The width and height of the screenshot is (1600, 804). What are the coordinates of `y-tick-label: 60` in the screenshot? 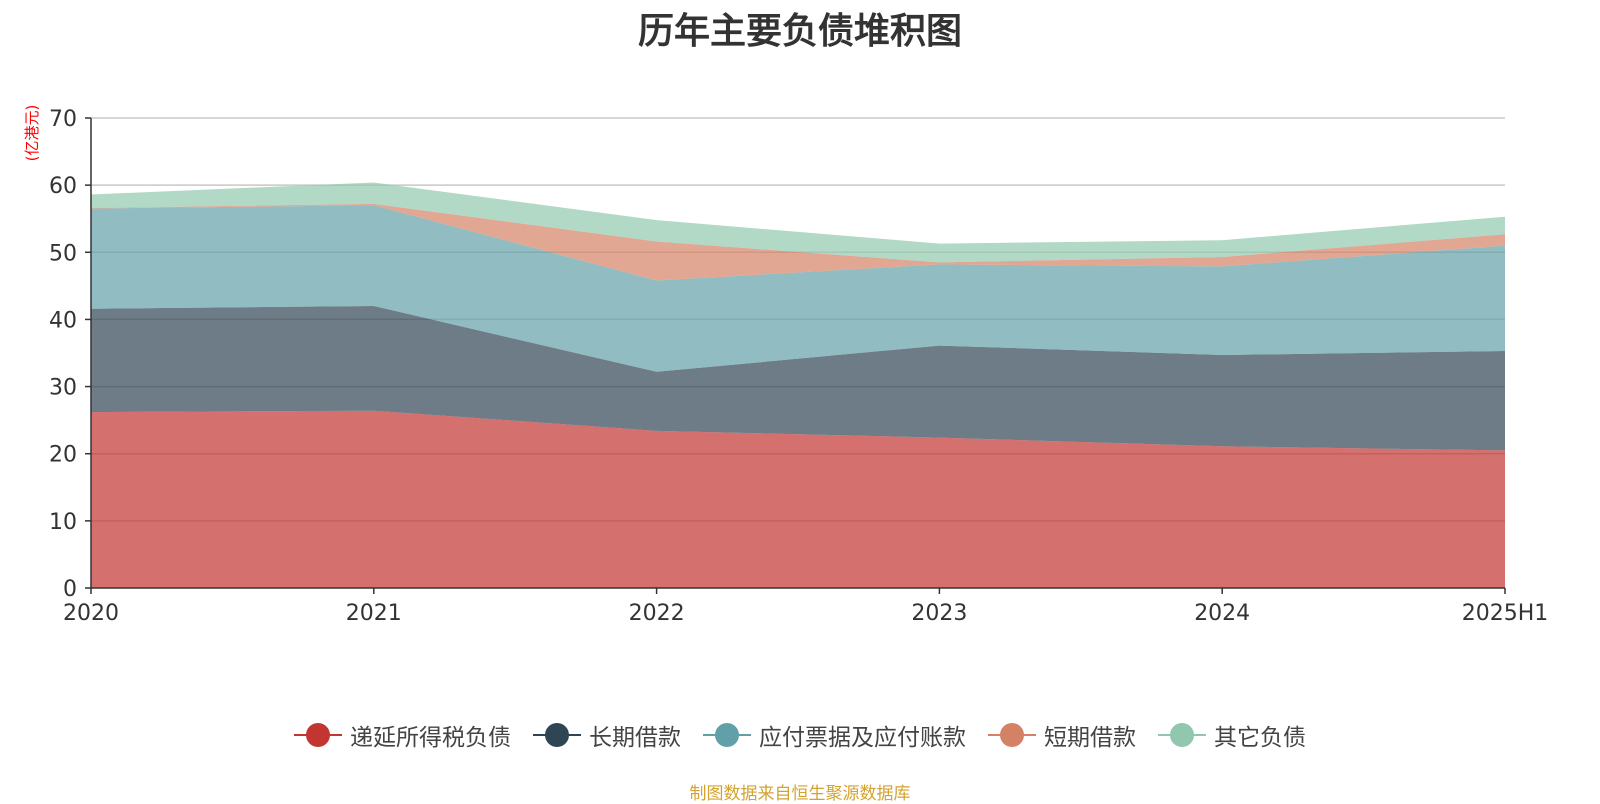 It's located at (63, 186).